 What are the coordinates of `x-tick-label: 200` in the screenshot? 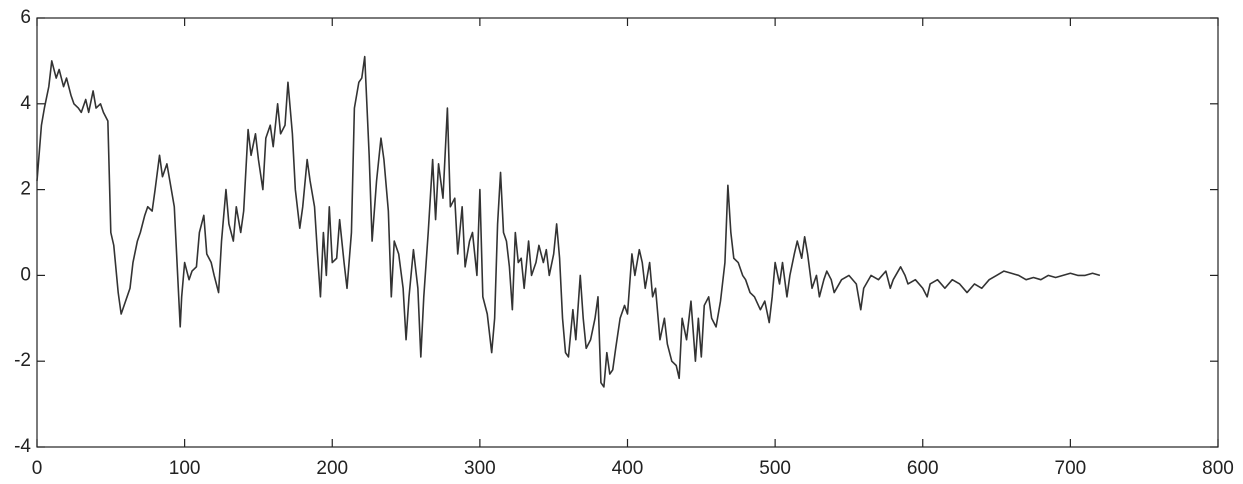 It's located at (332, 468).